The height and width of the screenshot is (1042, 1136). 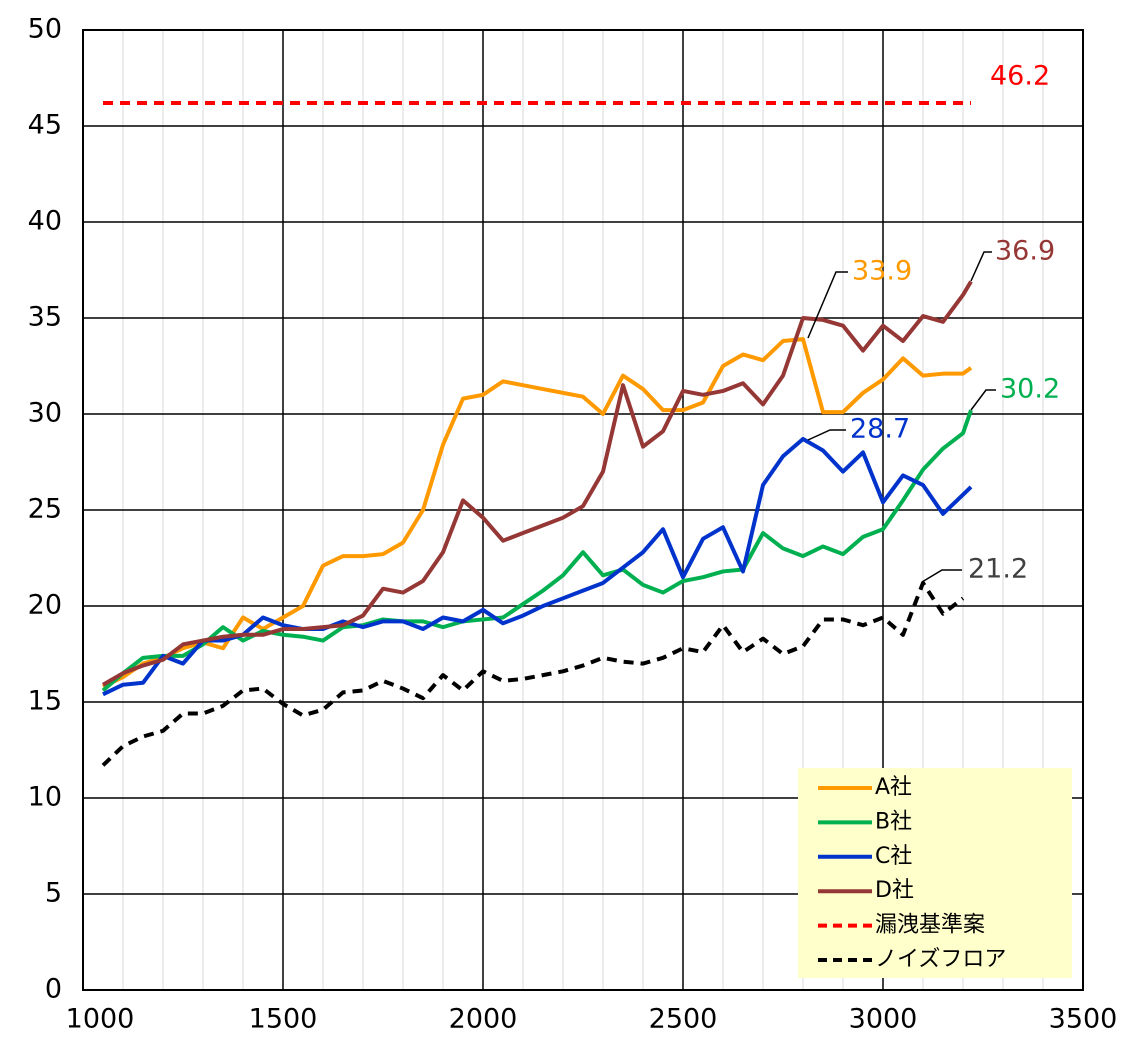 What do you see at coordinates (45, 317) in the screenshot?
I see `y-tick-label: 35` at bounding box center [45, 317].